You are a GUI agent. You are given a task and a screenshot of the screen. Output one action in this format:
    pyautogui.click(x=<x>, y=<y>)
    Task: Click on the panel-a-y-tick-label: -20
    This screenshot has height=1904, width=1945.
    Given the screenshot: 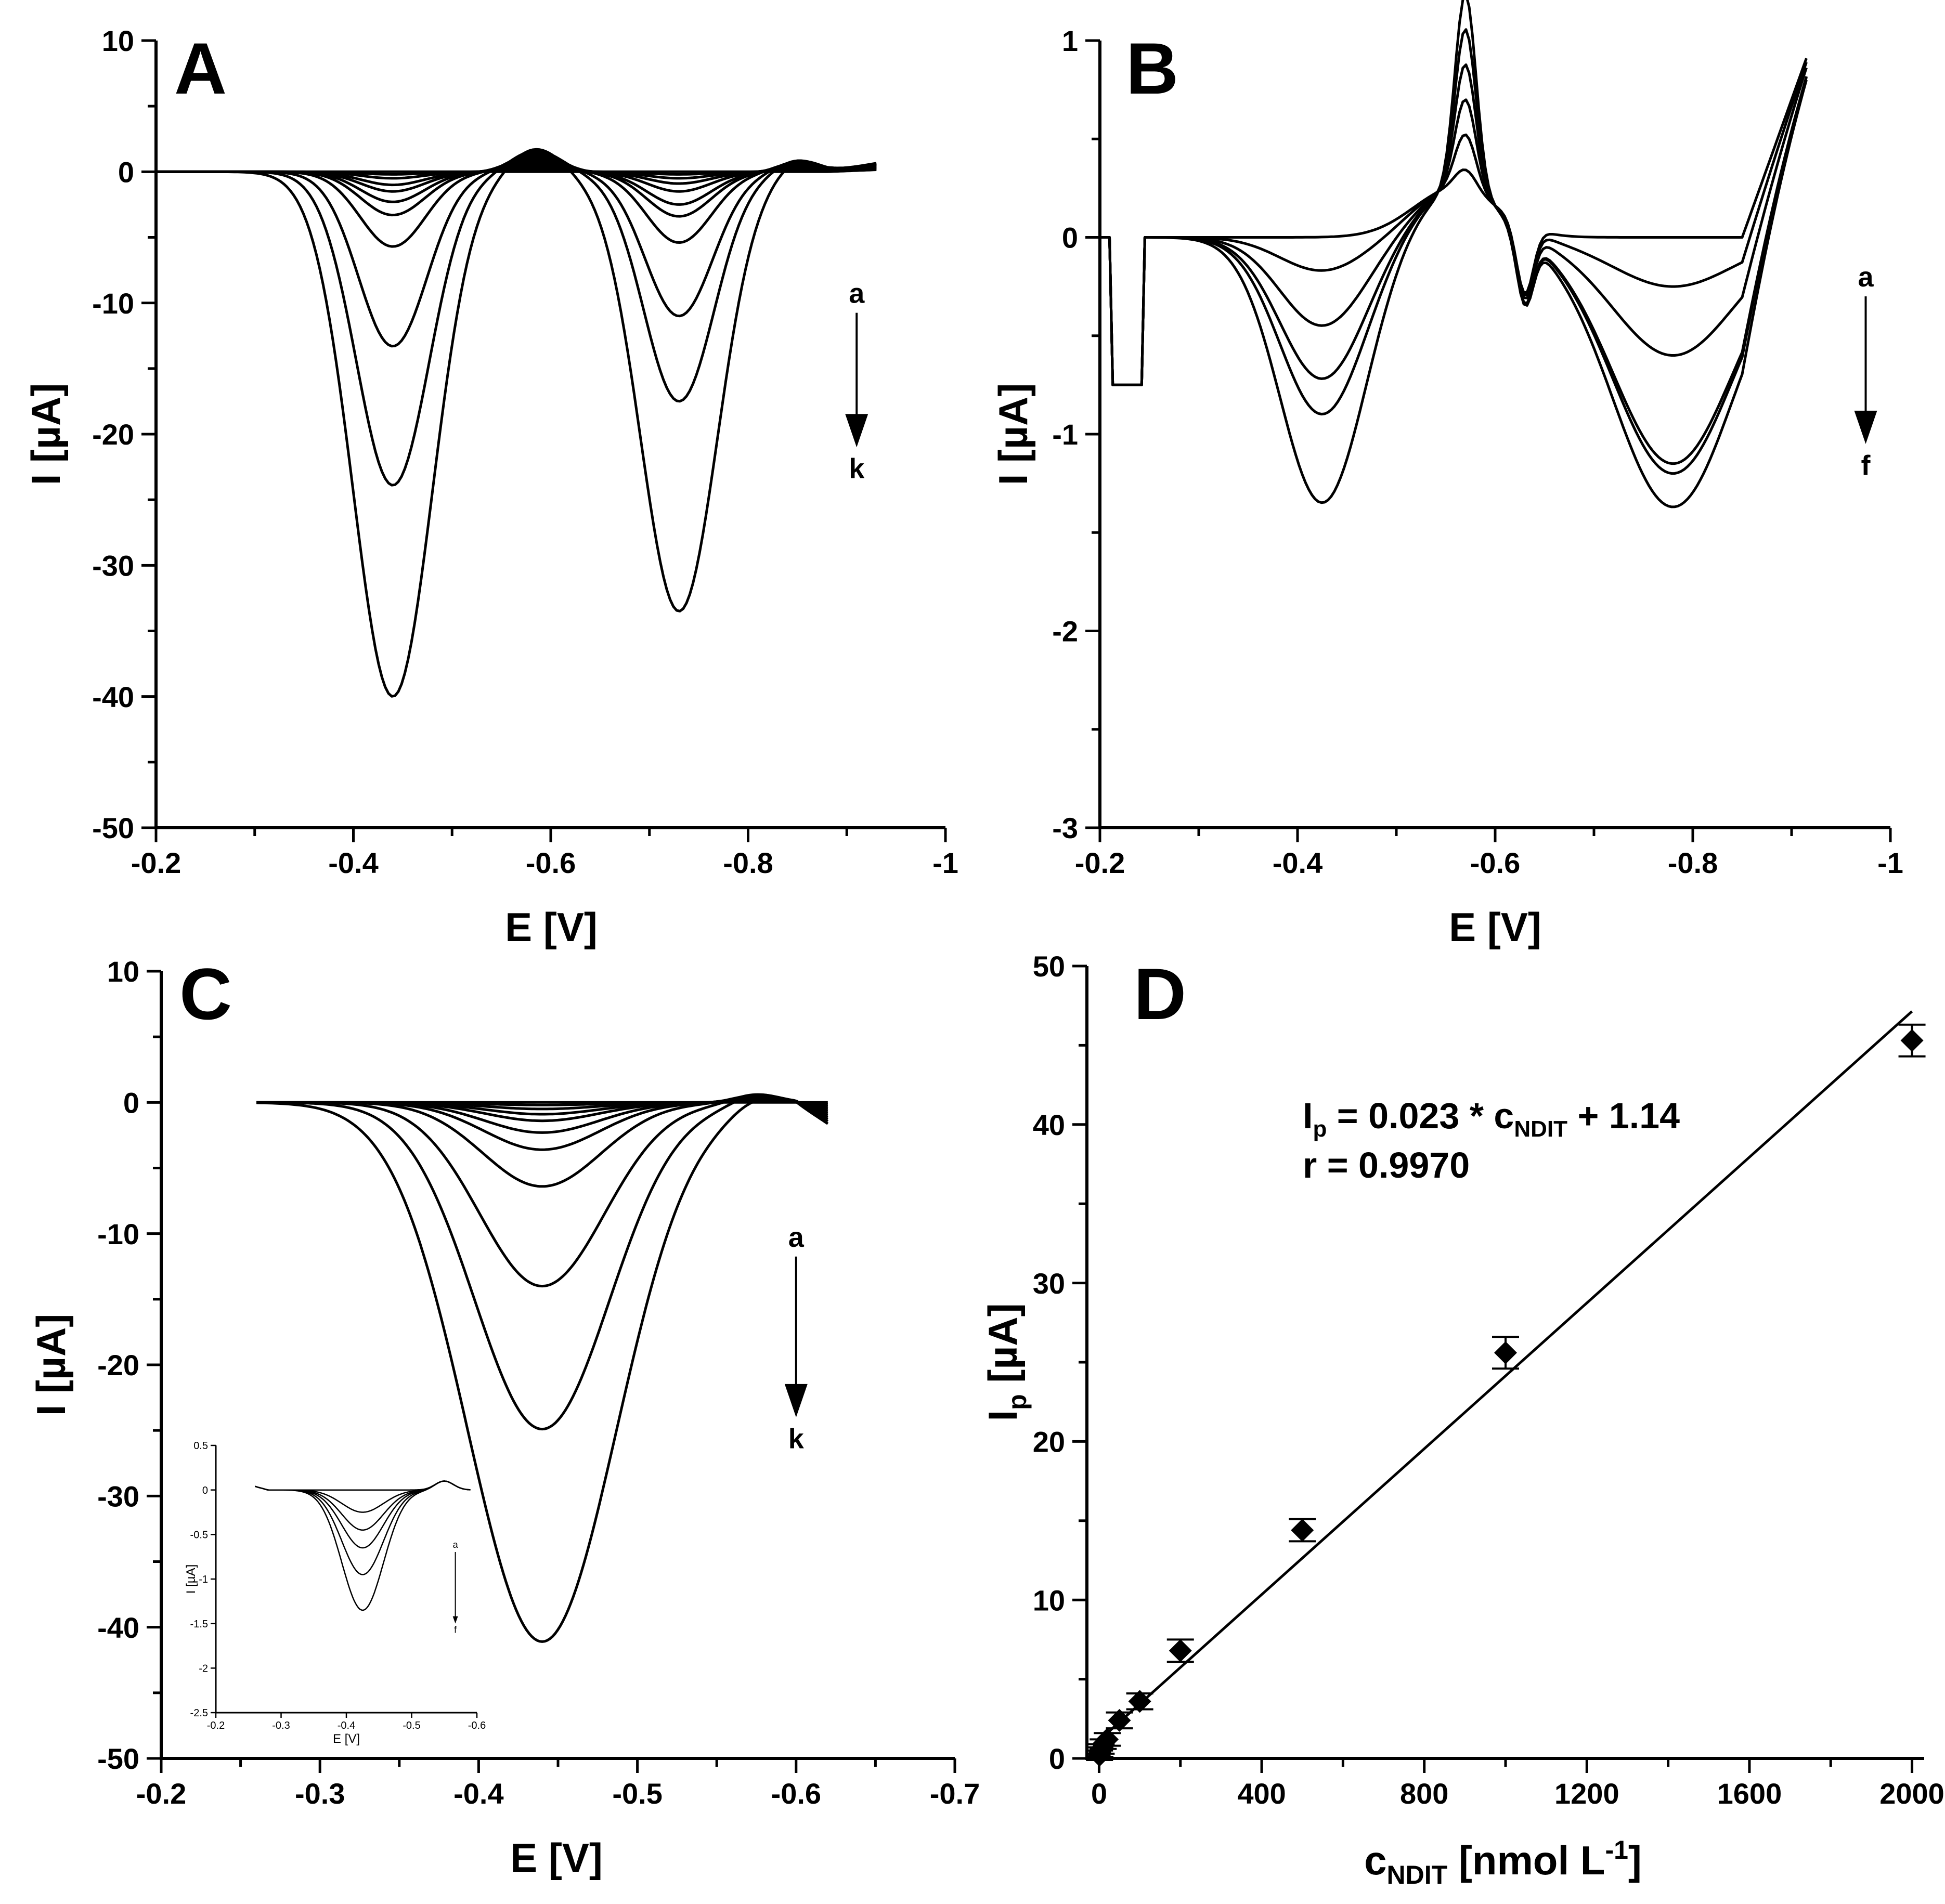 What is the action you would take?
    pyautogui.click(x=113, y=434)
    